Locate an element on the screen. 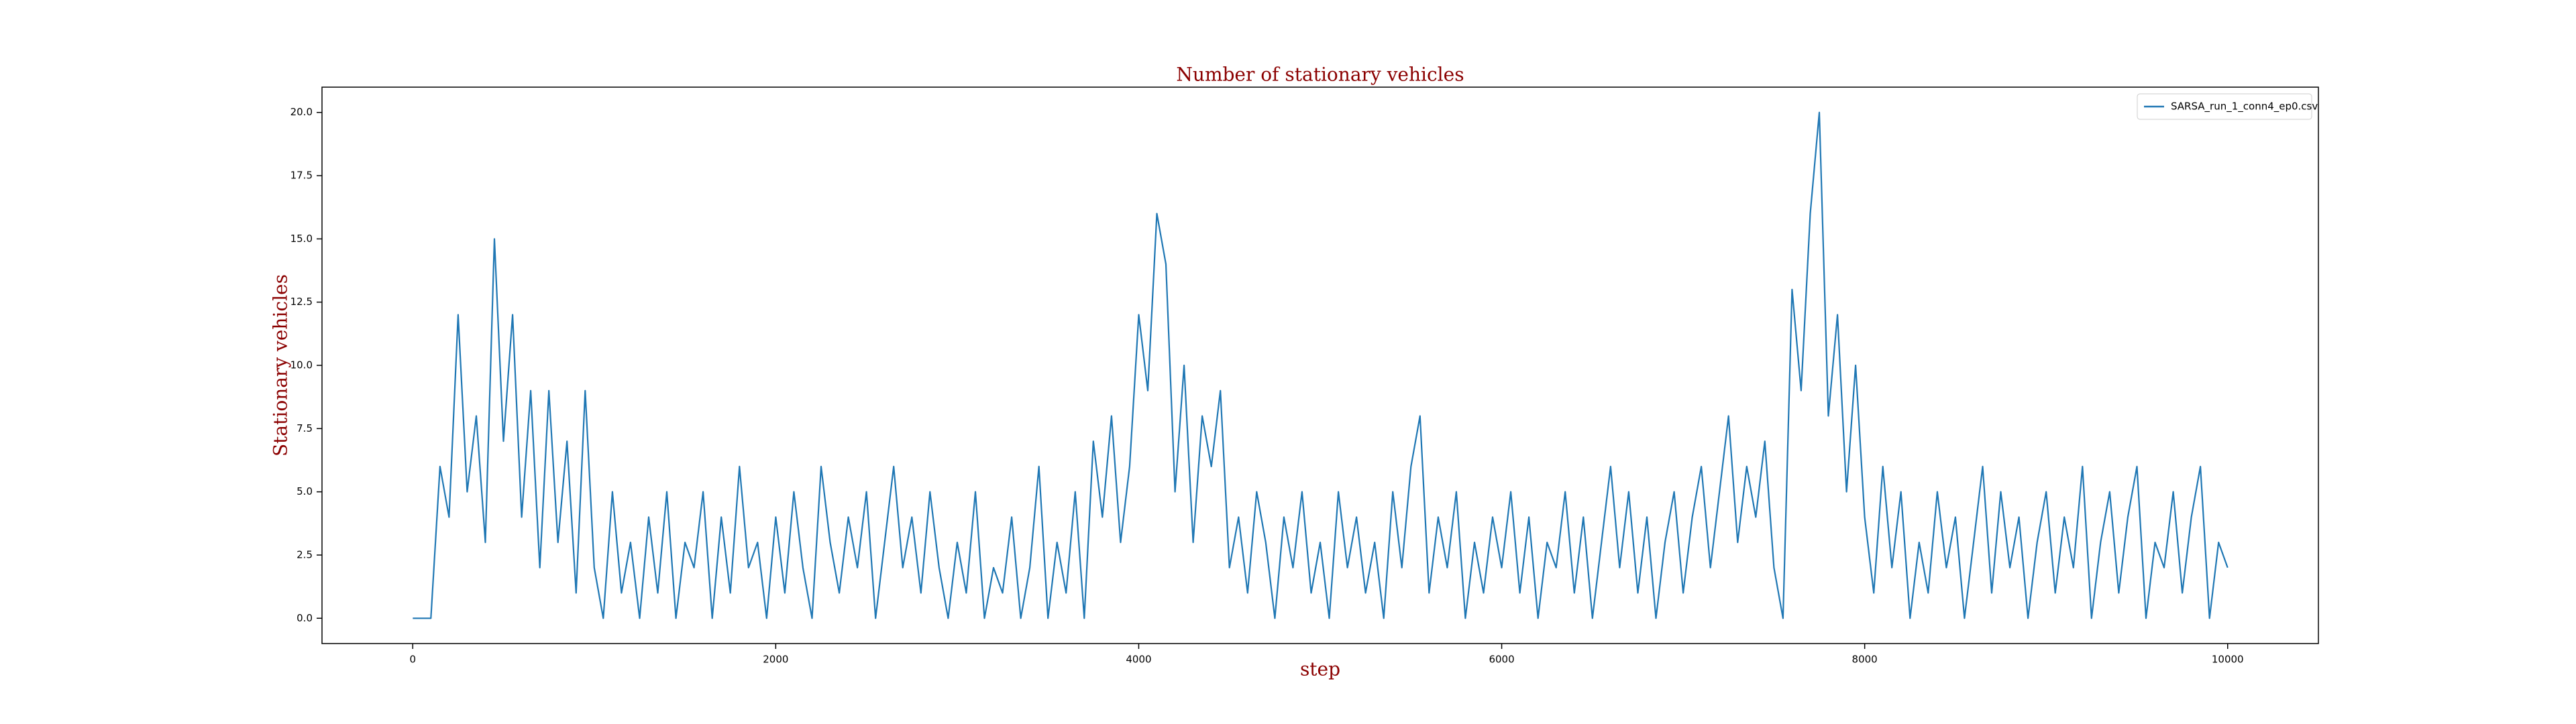  y-tick-label: 10.0 is located at coordinates (301, 365).